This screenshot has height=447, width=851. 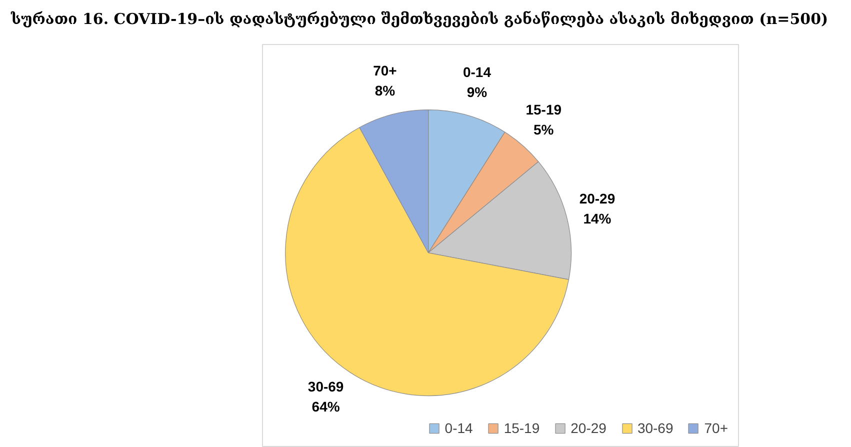 I want to click on legend-label: 20-29, so click(x=588, y=428).